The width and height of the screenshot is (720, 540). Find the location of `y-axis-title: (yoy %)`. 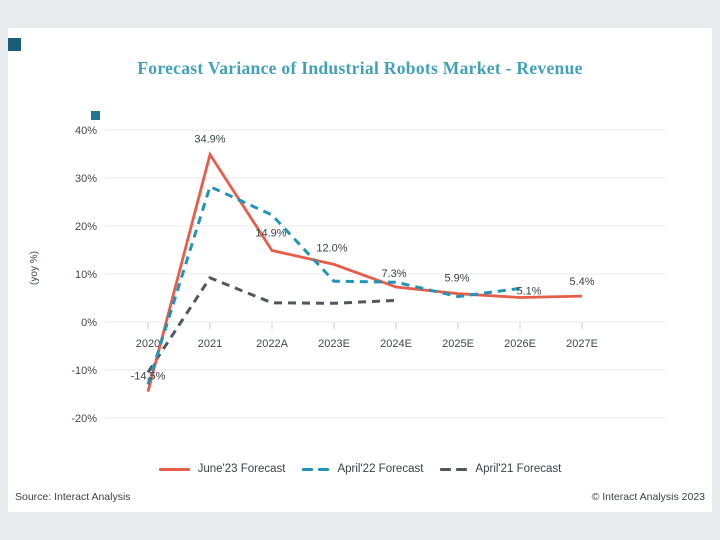

y-axis-title: (yoy %) is located at coordinates (34, 268).